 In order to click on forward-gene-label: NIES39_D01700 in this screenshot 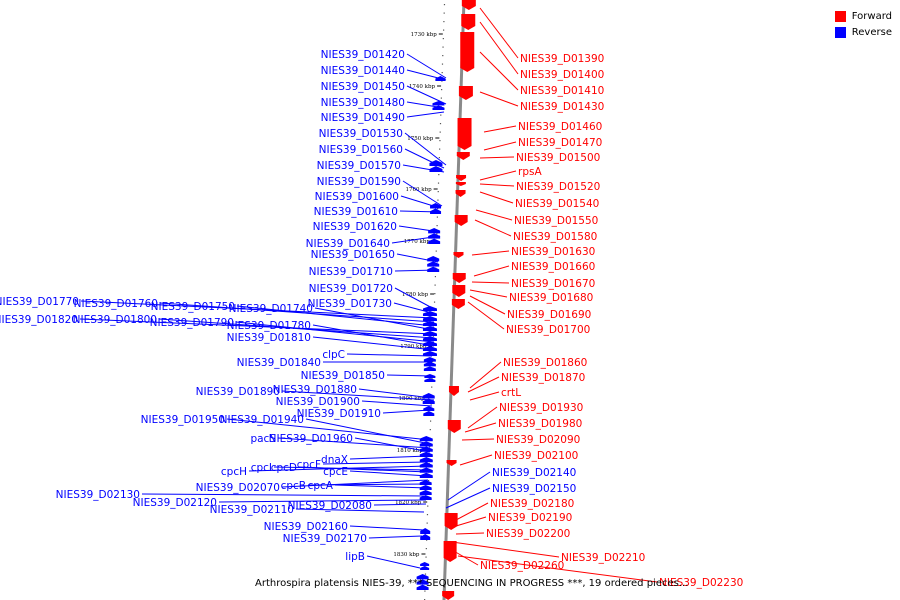, I will do `click(548, 330)`.